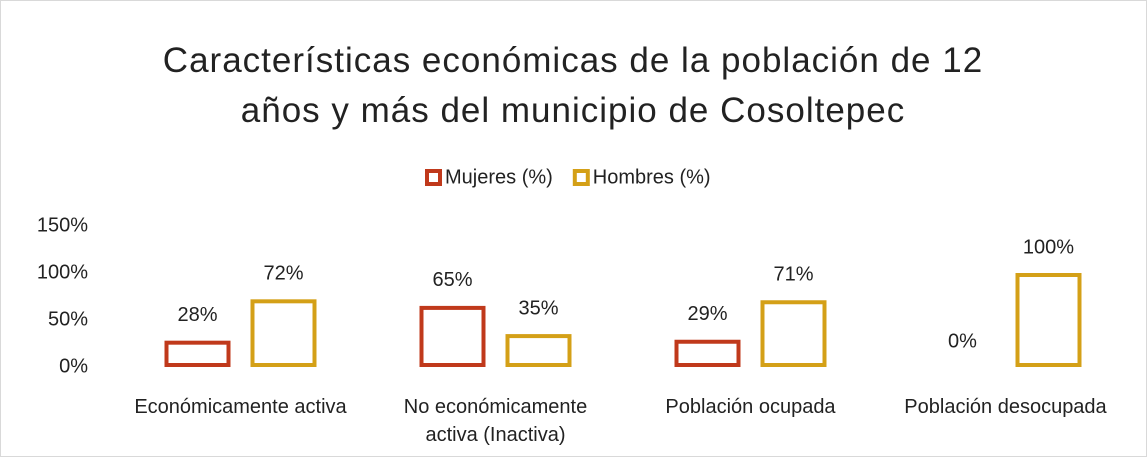  I want to click on y-tick-label: 150%, so click(62, 225).